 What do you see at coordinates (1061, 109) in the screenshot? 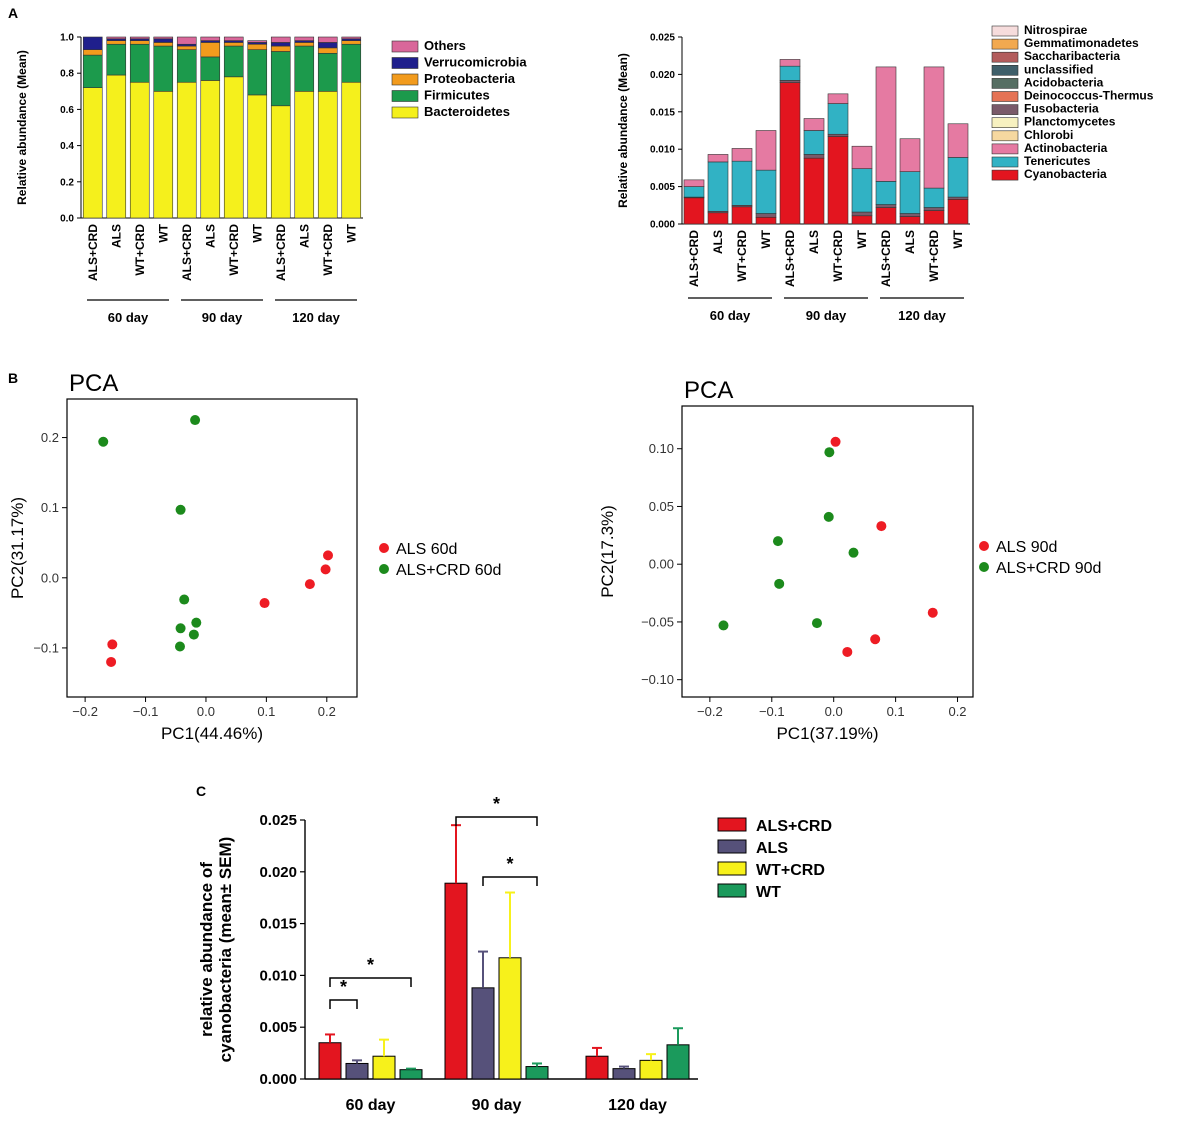
I see `legend-label: Fusobacteria` at bounding box center [1061, 109].